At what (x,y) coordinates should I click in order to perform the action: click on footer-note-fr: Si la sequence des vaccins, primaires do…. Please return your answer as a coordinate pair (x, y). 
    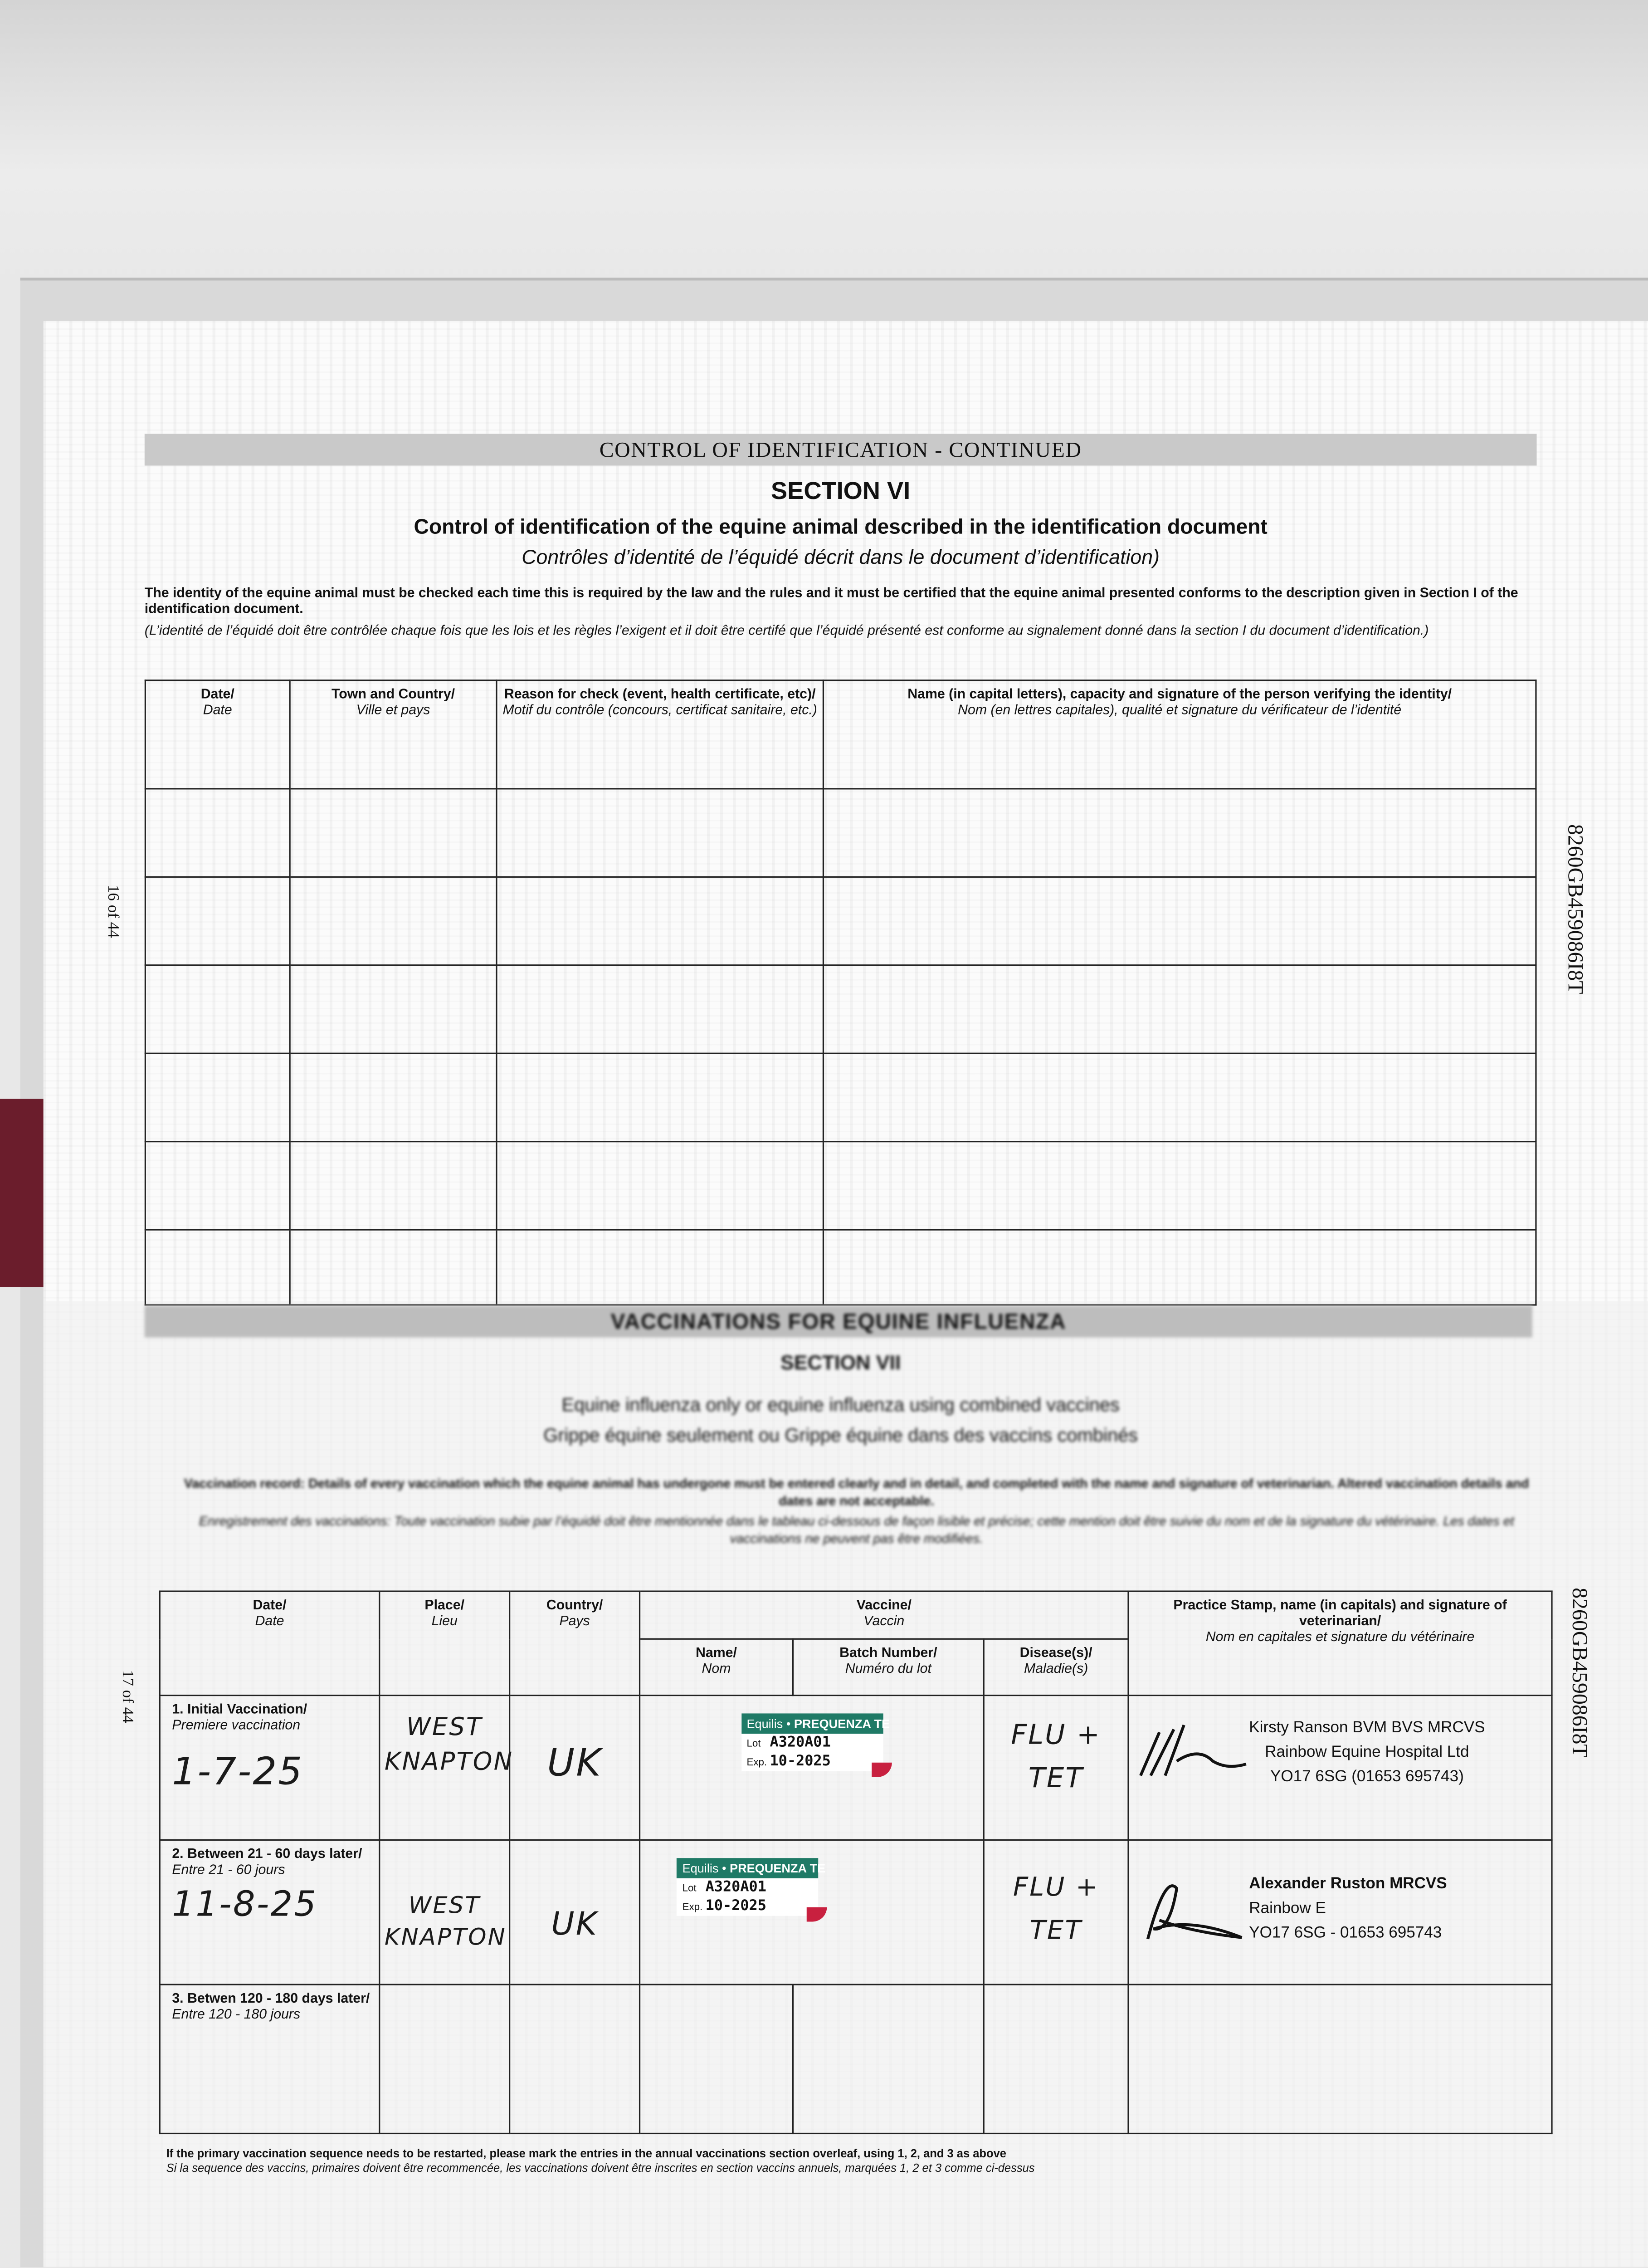
    Looking at the image, I should click on (600, 2168).